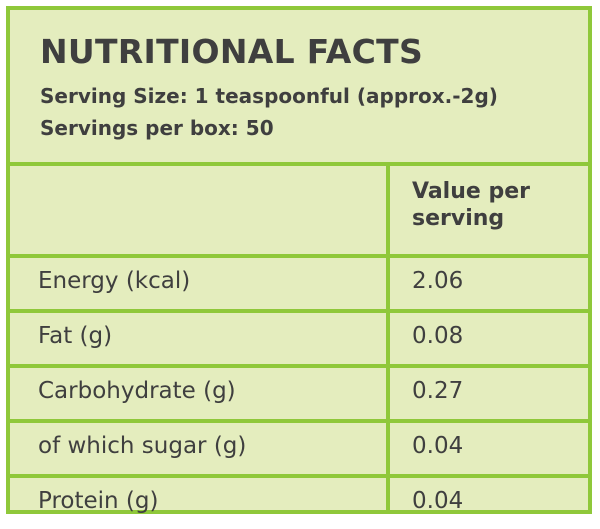  I want to click on table-row: Fat (g) 0.08, so click(299, 340).